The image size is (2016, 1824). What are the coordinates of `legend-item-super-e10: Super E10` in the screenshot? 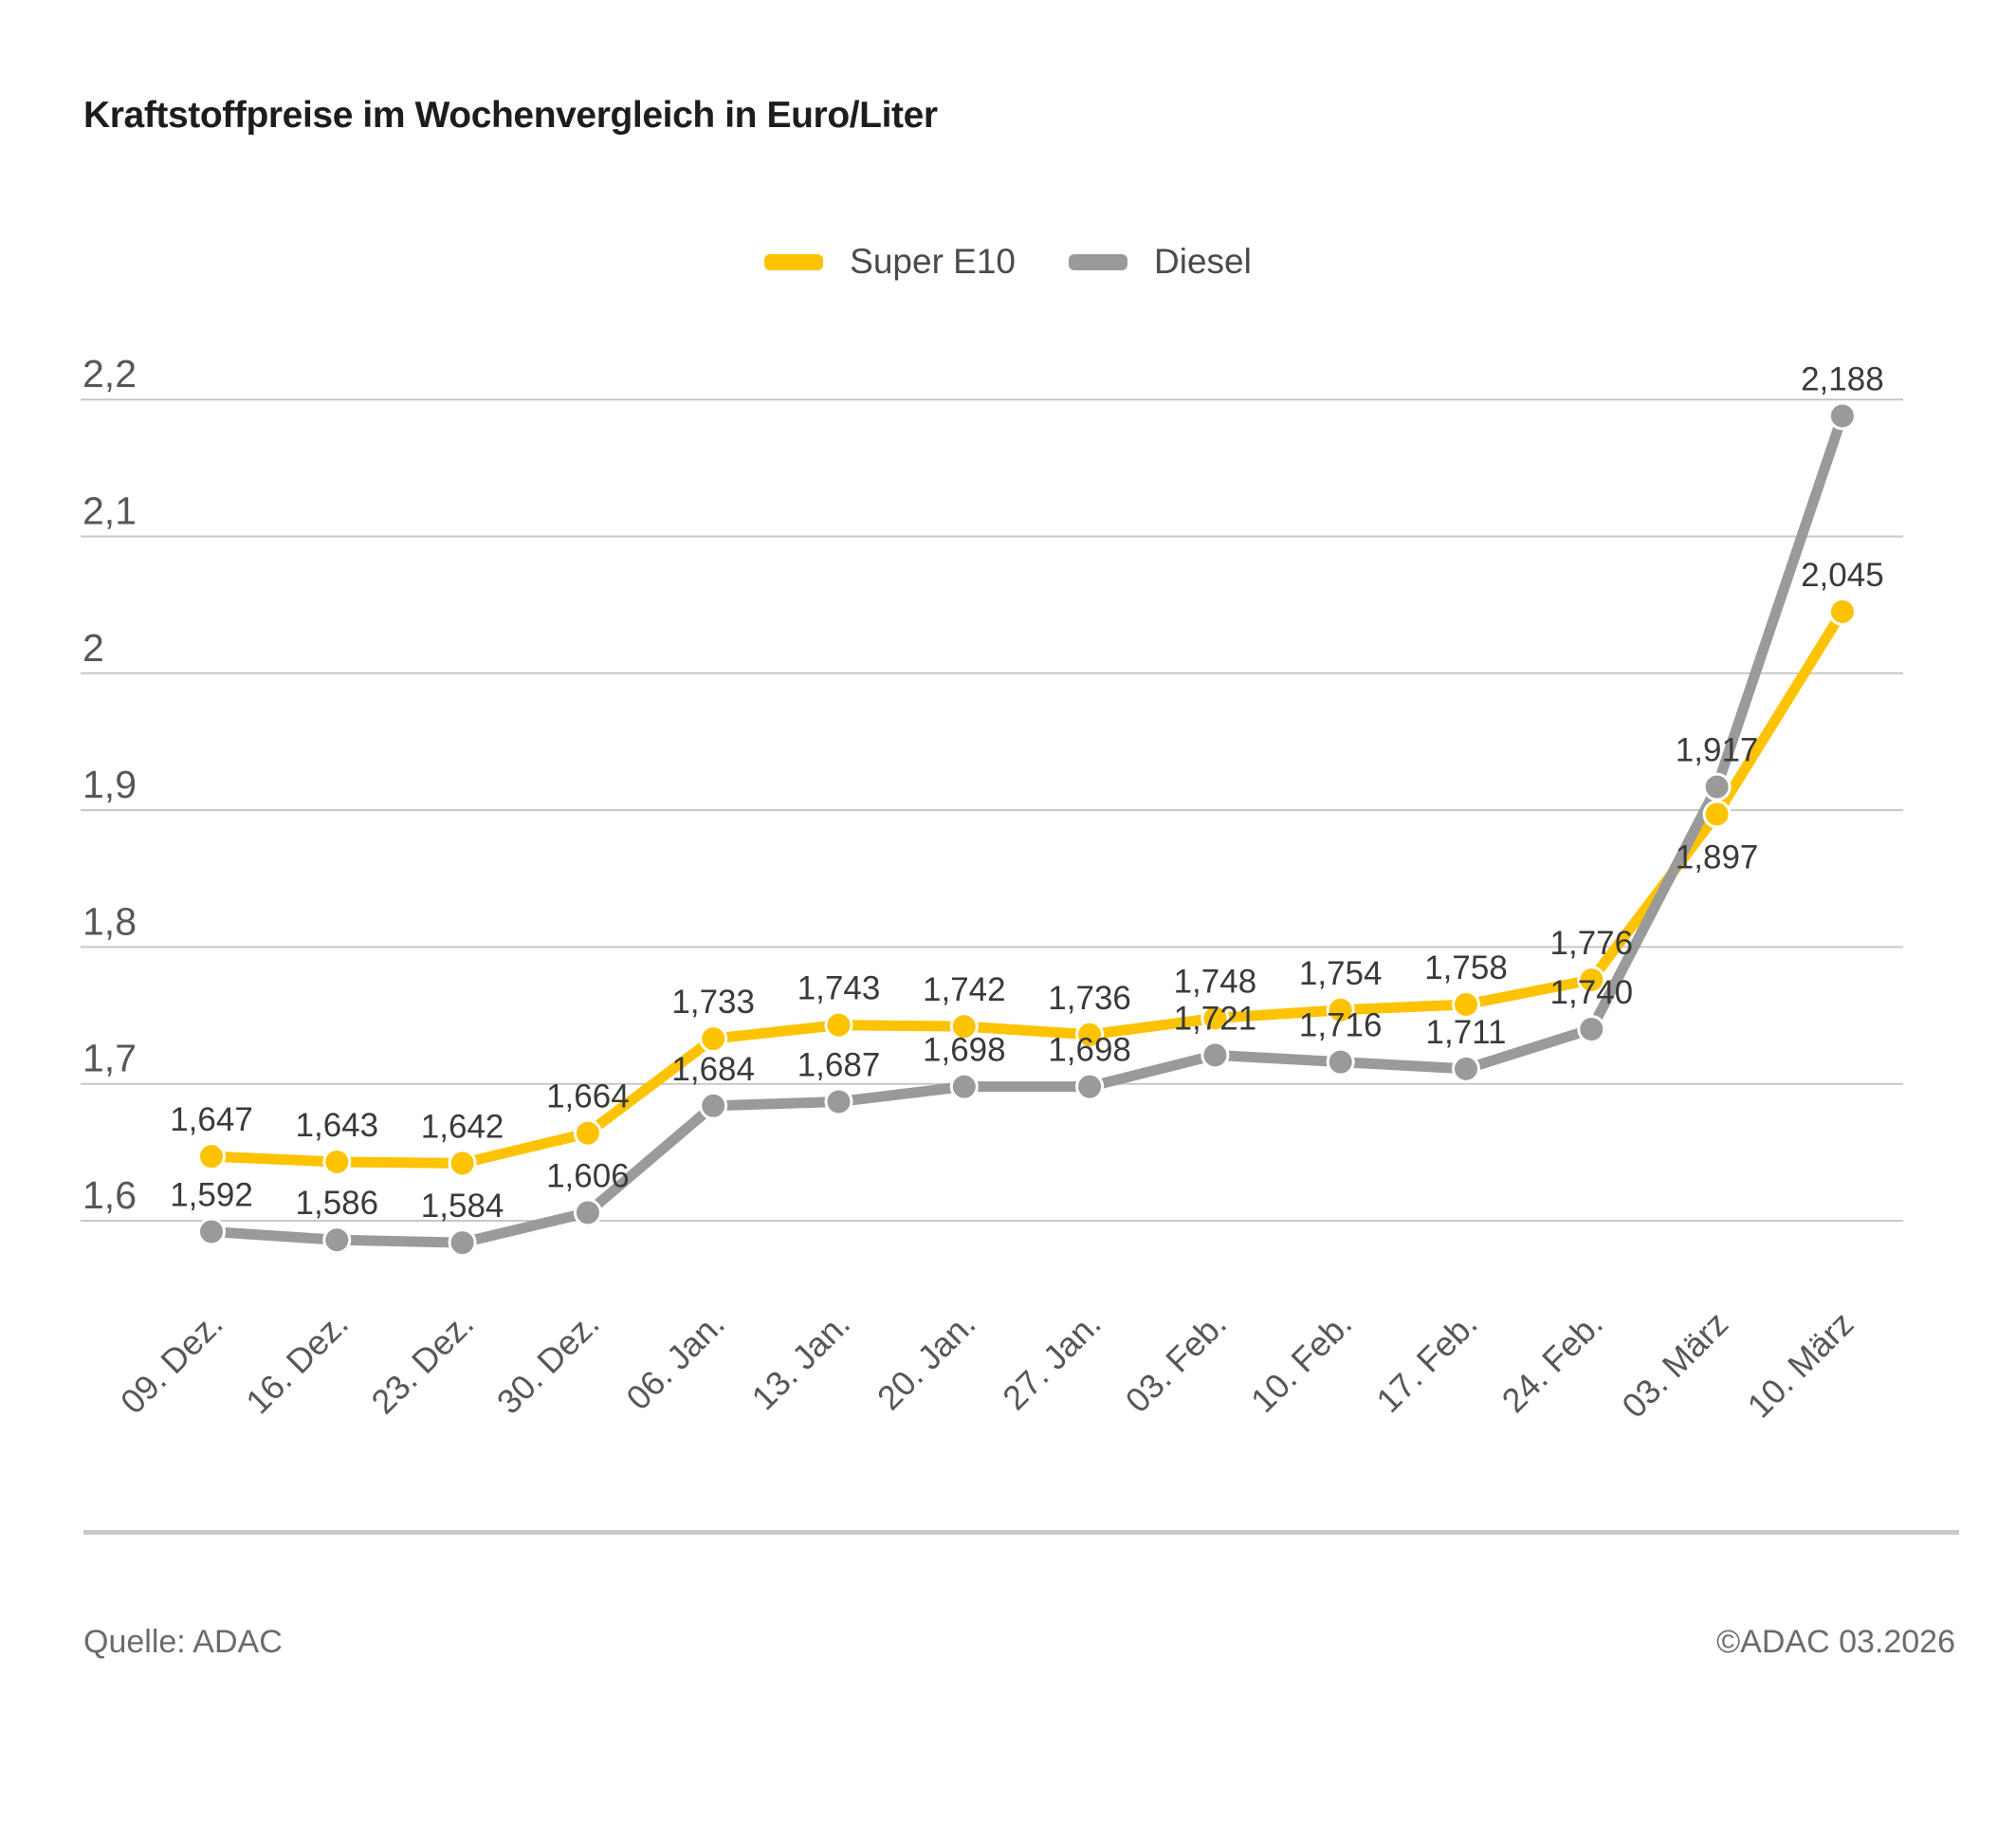 It's located at (890, 262).